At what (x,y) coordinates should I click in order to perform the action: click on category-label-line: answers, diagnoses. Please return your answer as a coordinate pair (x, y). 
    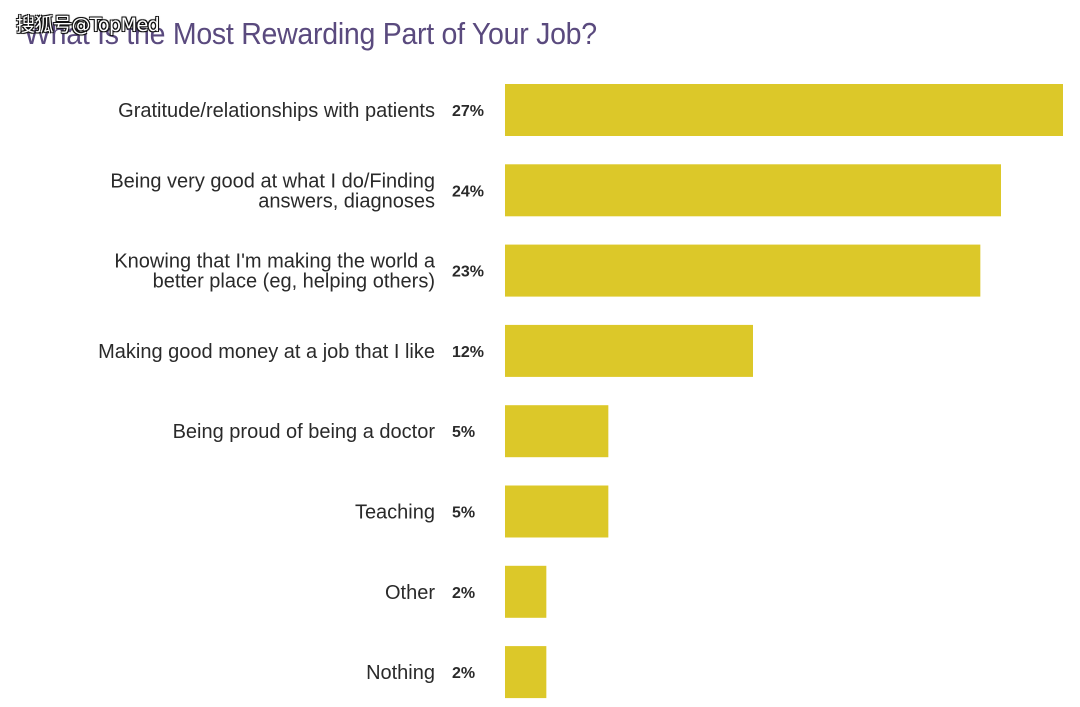
    Looking at the image, I should click on (346, 201).